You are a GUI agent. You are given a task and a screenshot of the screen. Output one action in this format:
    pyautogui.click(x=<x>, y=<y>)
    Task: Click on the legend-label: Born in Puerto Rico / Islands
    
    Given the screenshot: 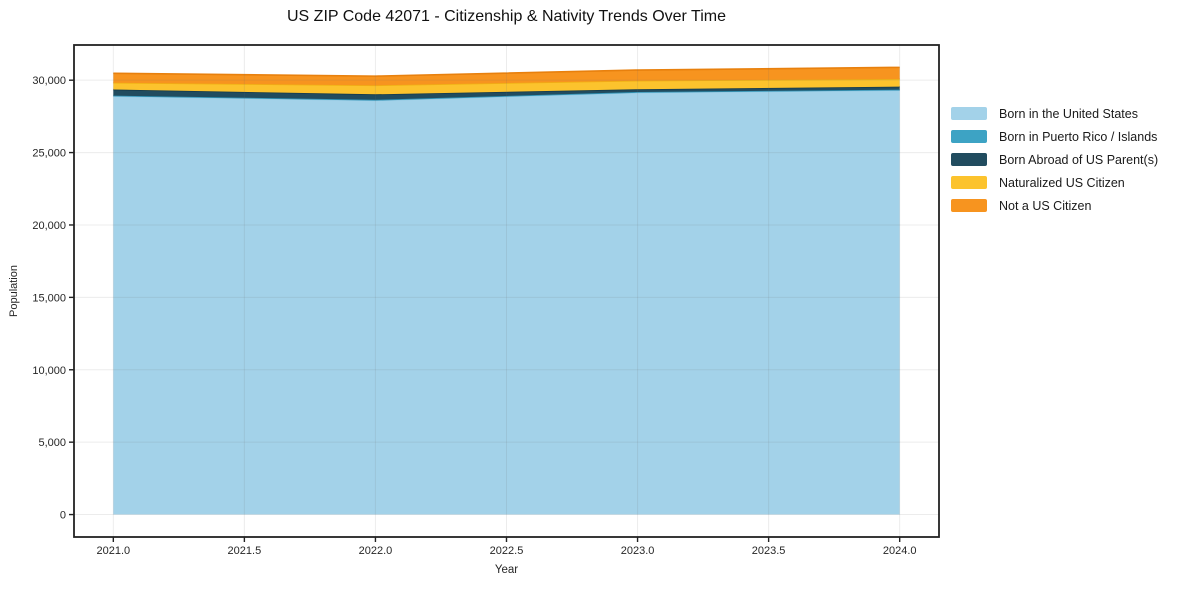 What is the action you would take?
    pyautogui.click(x=1078, y=136)
    